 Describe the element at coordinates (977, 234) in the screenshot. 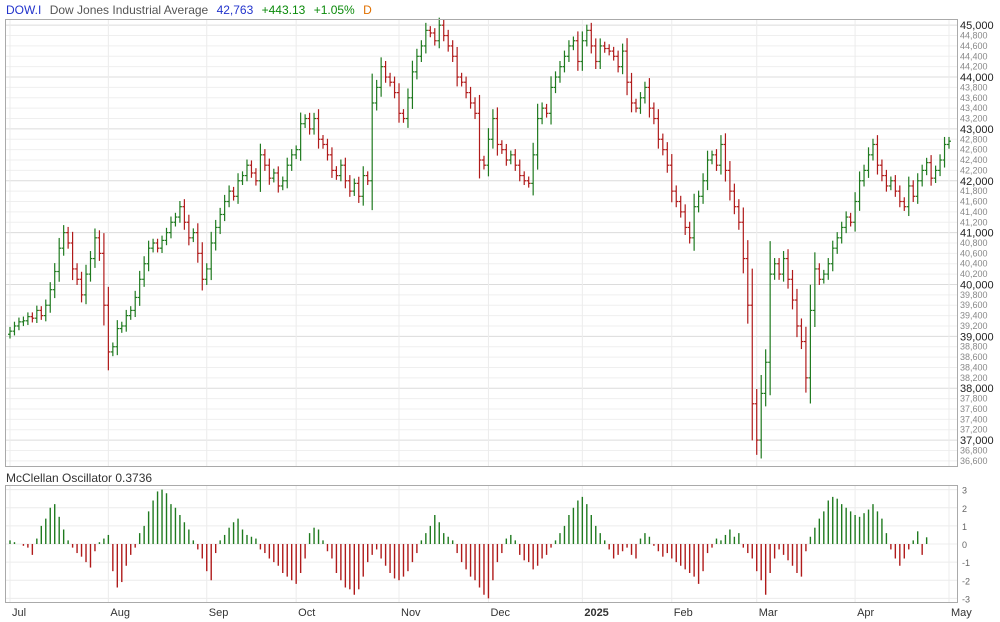

I see `price-tick-label-major: 41,000` at that location.